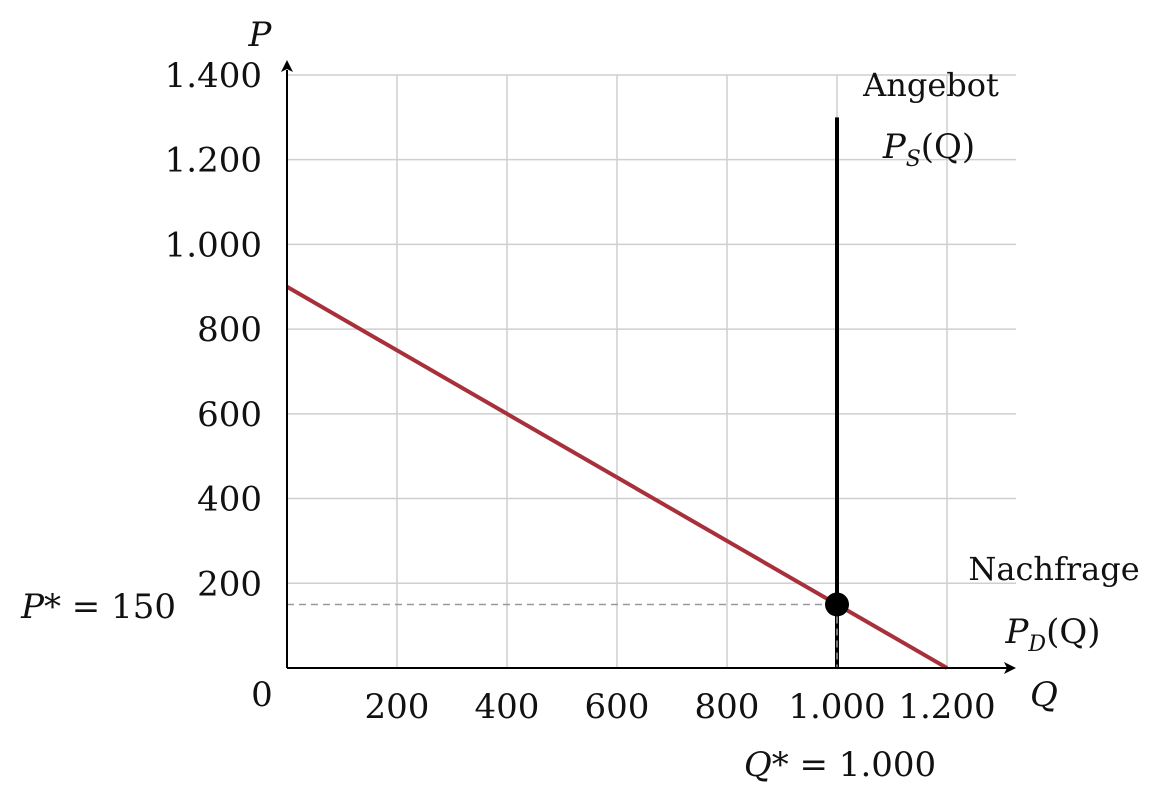  I want to click on y-tick-label: 400, so click(229, 500).